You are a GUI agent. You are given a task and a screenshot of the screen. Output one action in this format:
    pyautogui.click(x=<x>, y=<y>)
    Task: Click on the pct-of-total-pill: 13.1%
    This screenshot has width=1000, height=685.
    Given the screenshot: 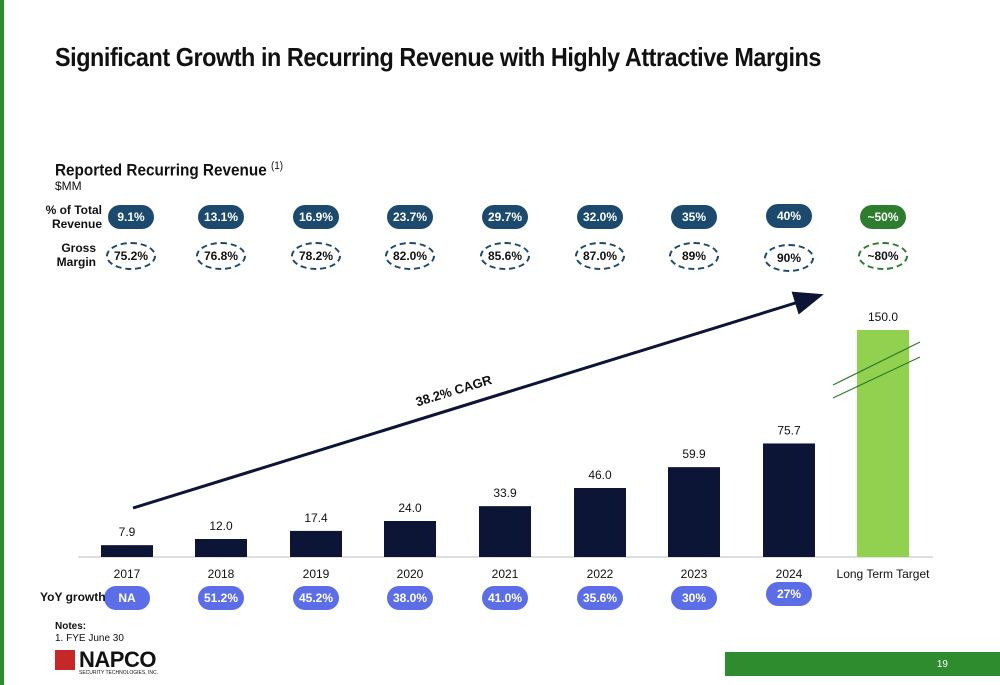 What is the action you would take?
    pyautogui.click(x=221, y=217)
    